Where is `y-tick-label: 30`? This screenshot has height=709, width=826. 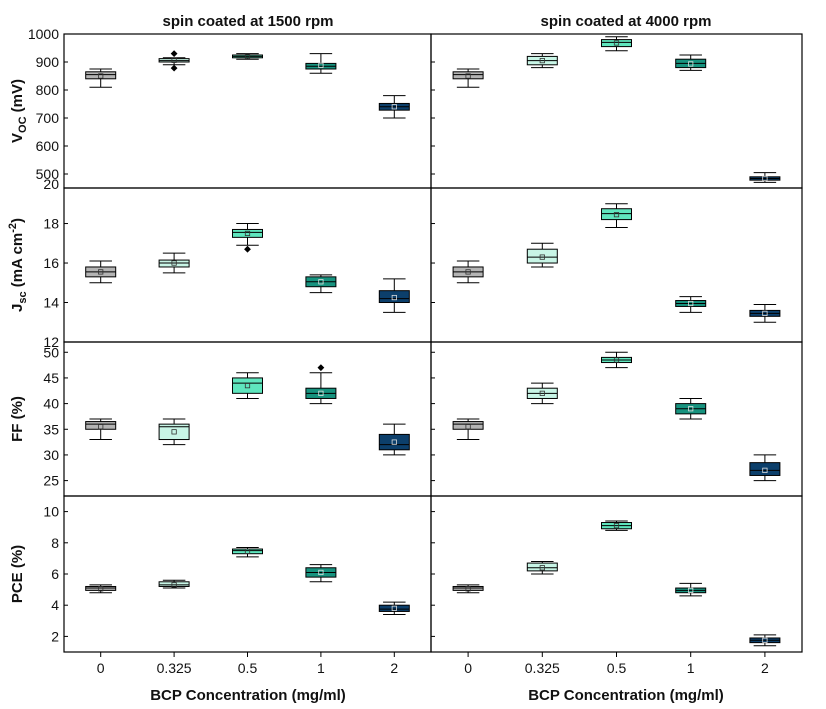
y-tick-label: 30 is located at coordinates (51, 455).